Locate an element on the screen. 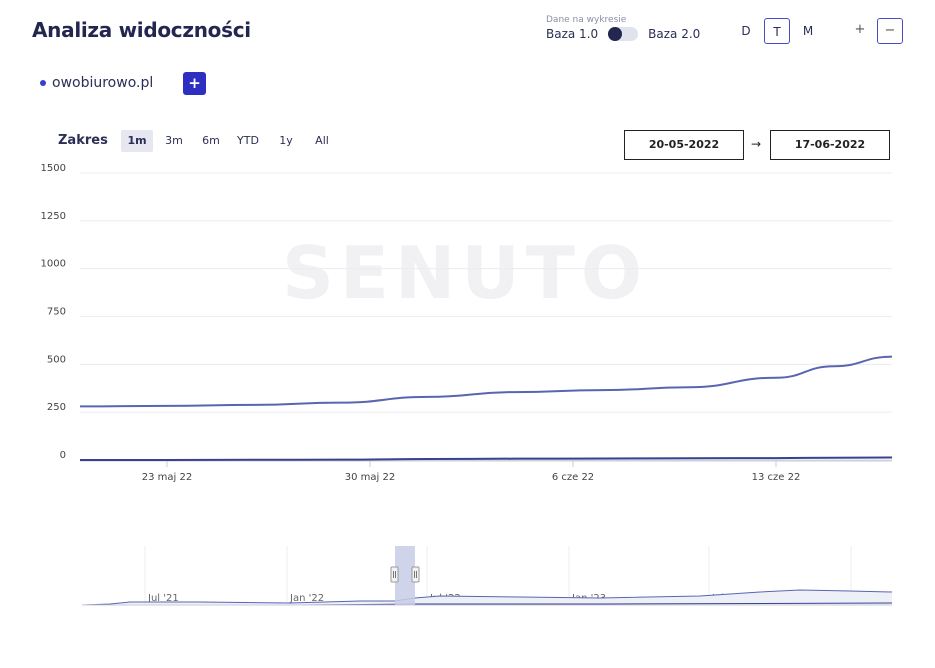  domain-dot-icon is located at coordinates (43, 83).